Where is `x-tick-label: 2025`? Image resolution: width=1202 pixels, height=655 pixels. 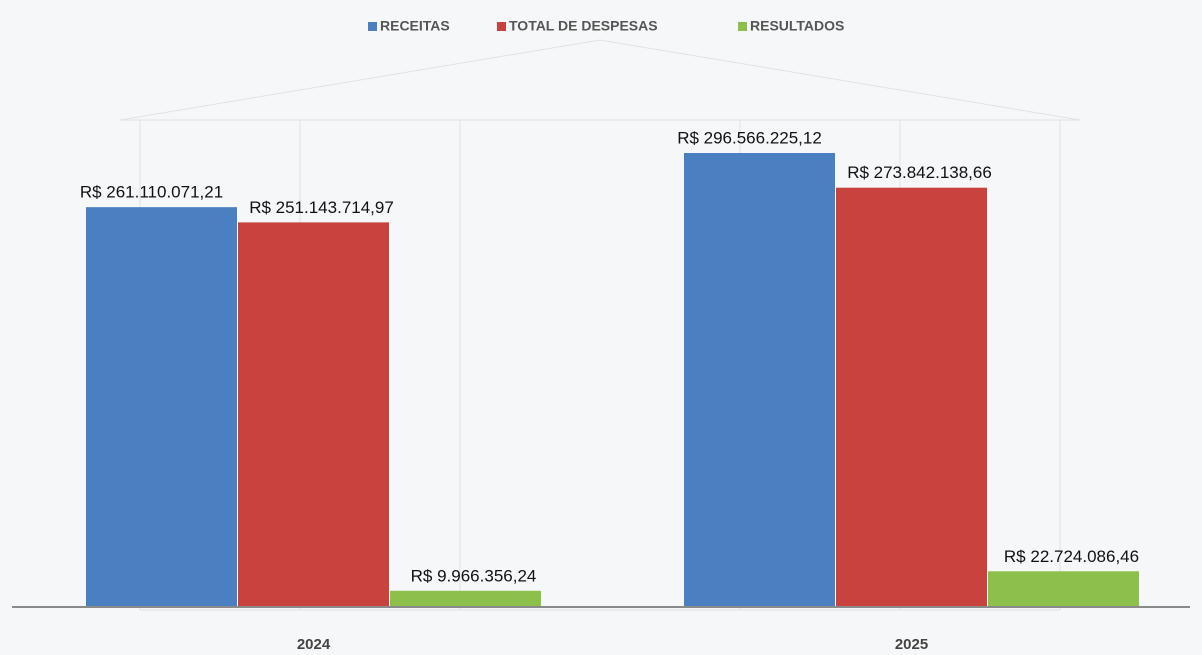
x-tick-label: 2025 is located at coordinates (911, 644).